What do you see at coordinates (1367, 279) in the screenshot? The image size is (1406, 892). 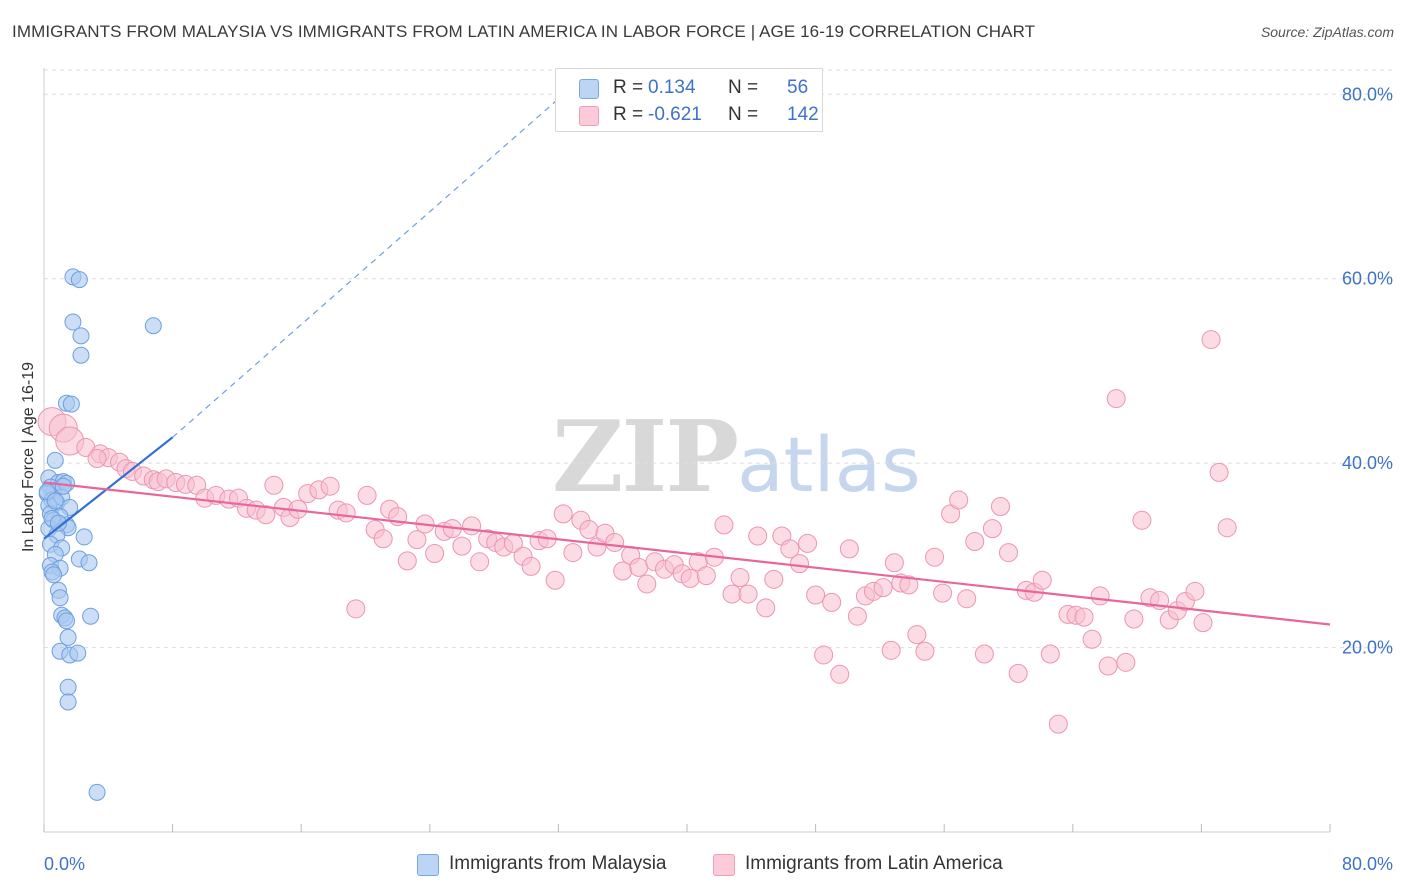 I see `y-tick-label: 60.0%` at bounding box center [1367, 279].